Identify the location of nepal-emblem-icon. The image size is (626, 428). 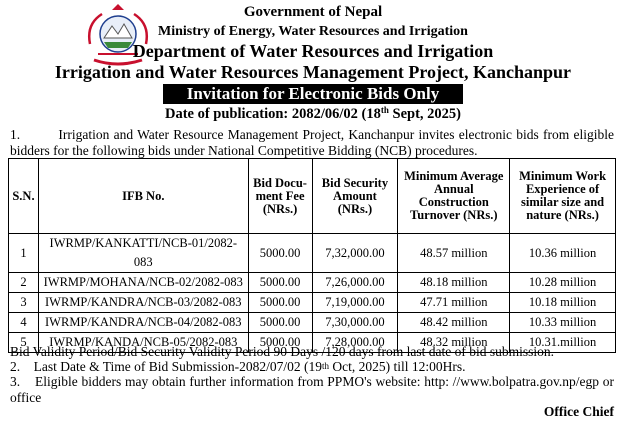
(118, 35).